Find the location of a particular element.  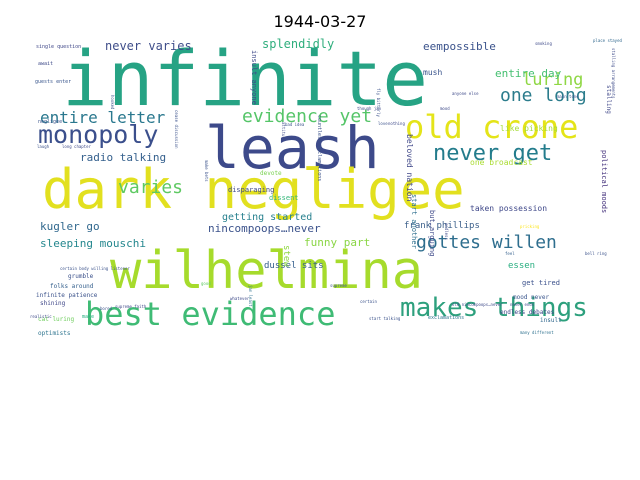

cloud-word: stew is located at coordinates (286, 256).